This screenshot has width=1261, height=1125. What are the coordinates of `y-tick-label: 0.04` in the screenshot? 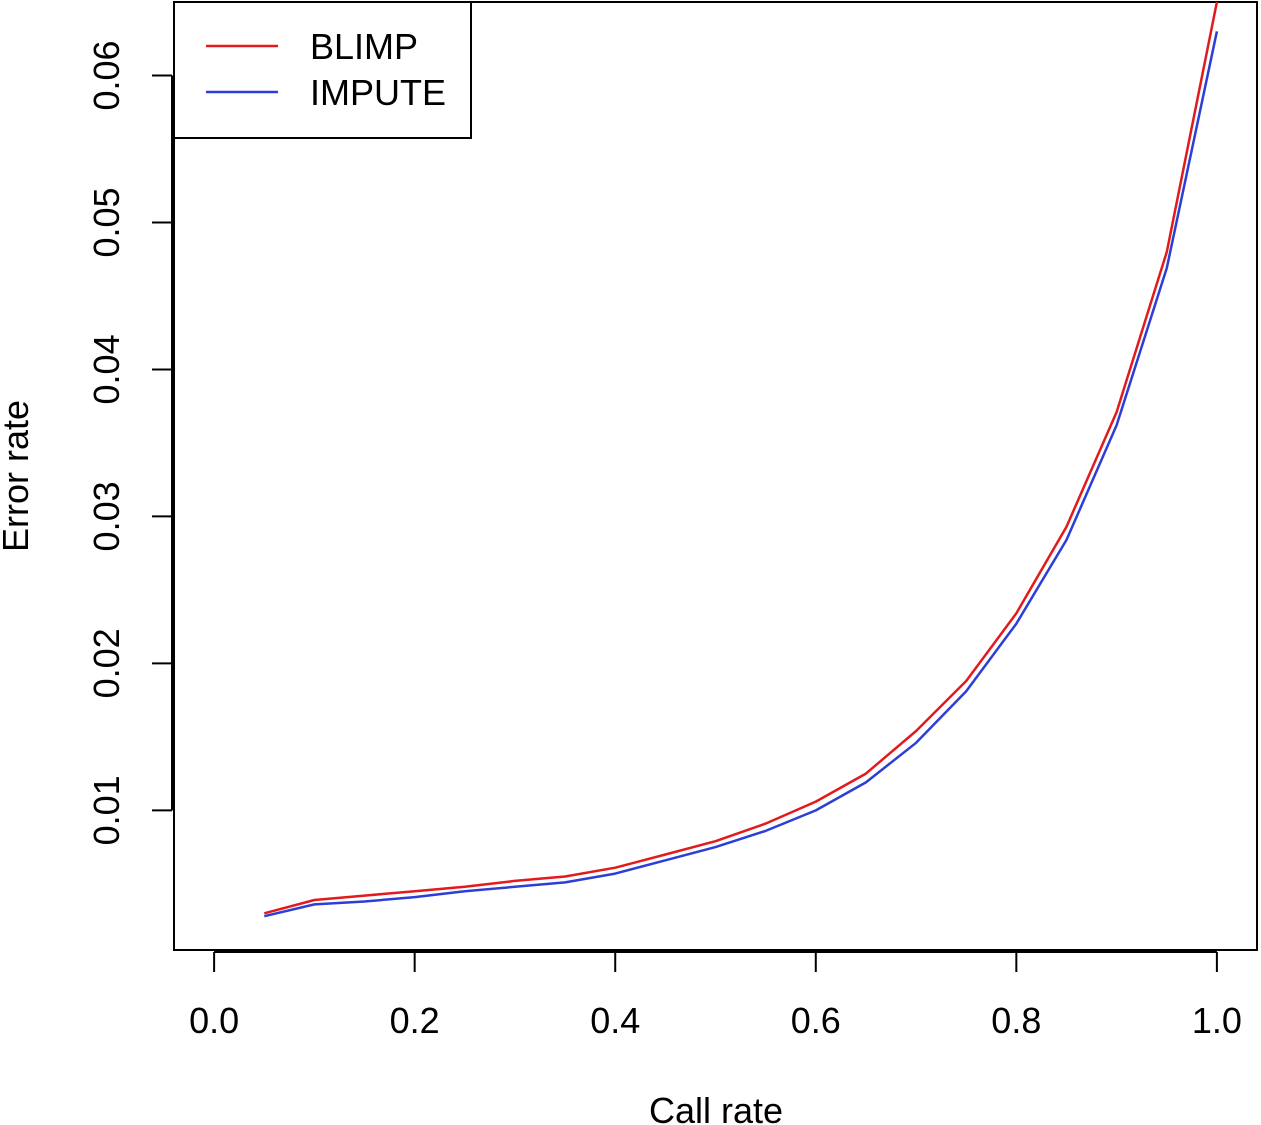 It's located at (106, 369).